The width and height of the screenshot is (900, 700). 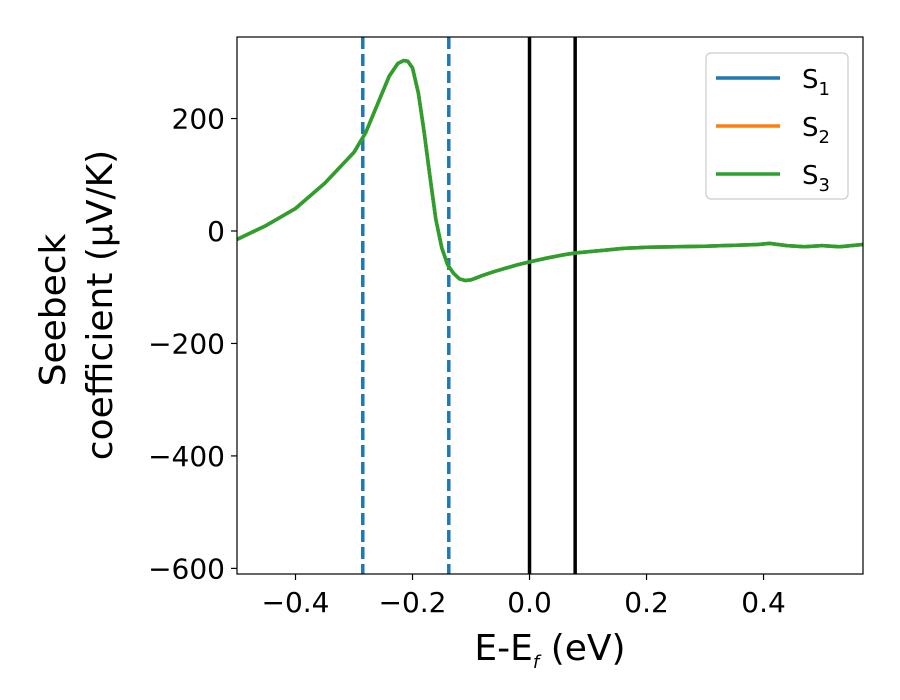 What do you see at coordinates (186, 568) in the screenshot?
I see `y-tick-label-5: −600` at bounding box center [186, 568].